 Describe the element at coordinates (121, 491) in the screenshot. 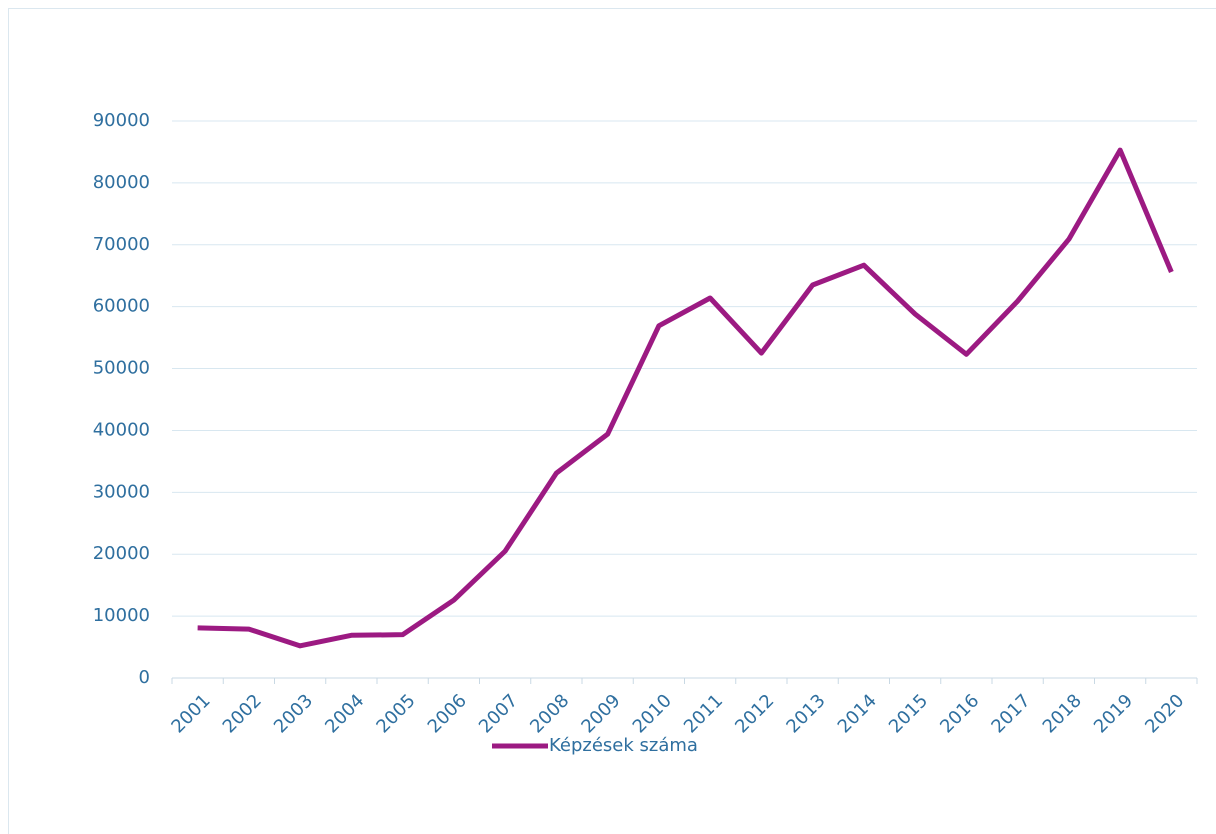

I see `y-tick-label: 30000` at that location.